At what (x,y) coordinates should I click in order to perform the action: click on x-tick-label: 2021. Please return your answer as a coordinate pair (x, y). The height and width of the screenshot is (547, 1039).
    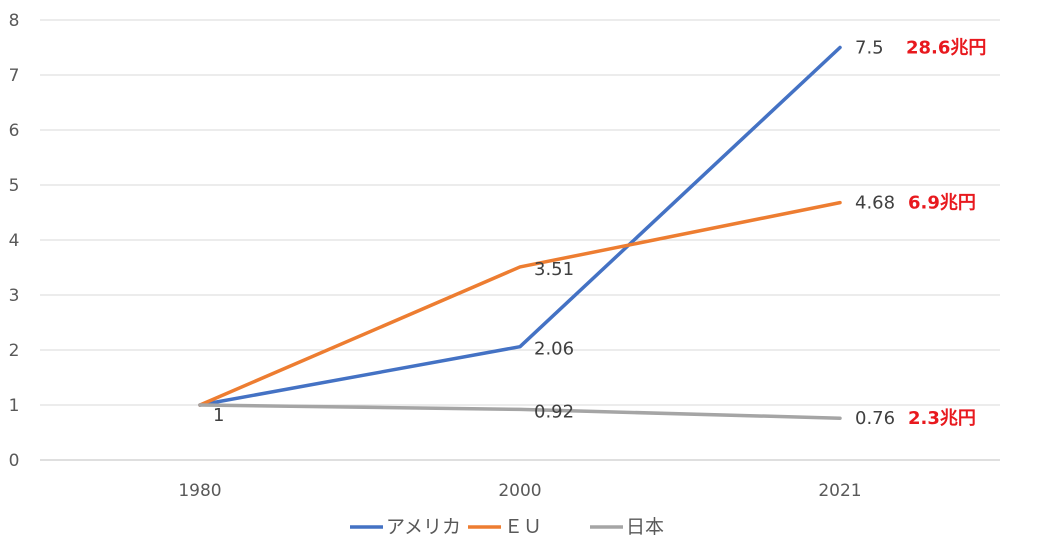
    Looking at the image, I should click on (839, 491).